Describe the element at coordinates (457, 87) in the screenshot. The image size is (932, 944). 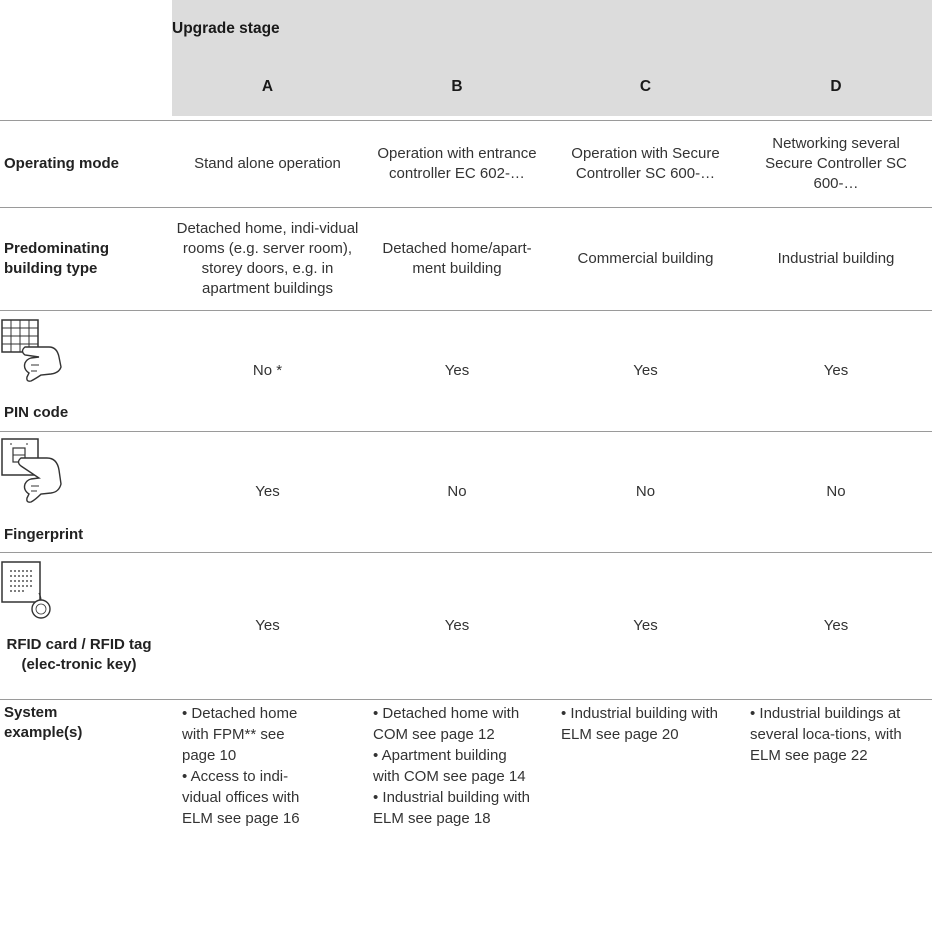
I see `column-header-b: B` at that location.